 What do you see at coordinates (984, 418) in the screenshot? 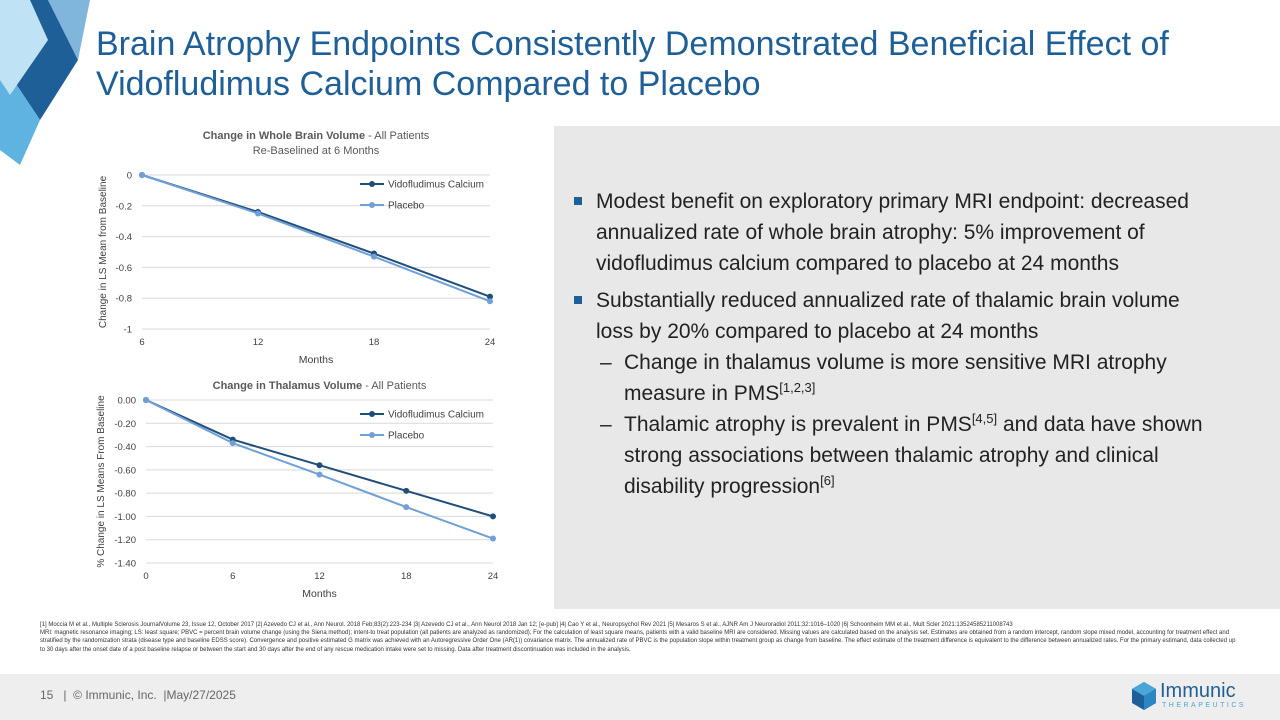
I see `citation: [4,5]` at bounding box center [984, 418].